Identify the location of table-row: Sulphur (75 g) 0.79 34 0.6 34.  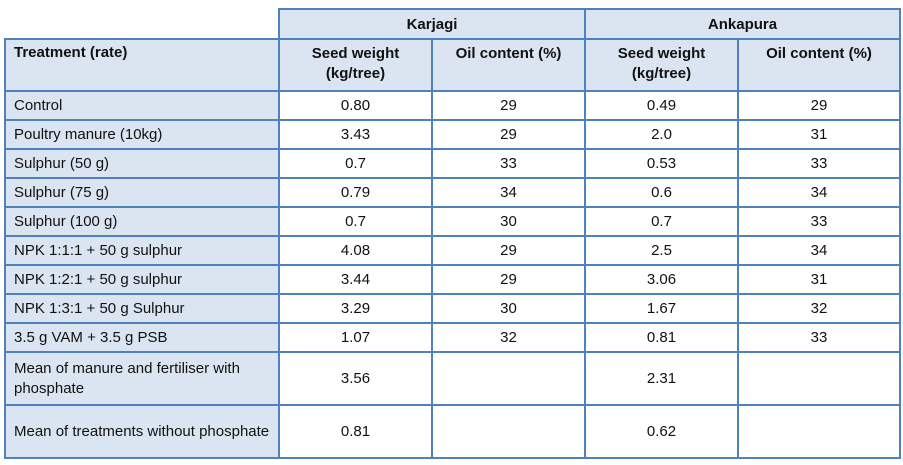
(453, 192).